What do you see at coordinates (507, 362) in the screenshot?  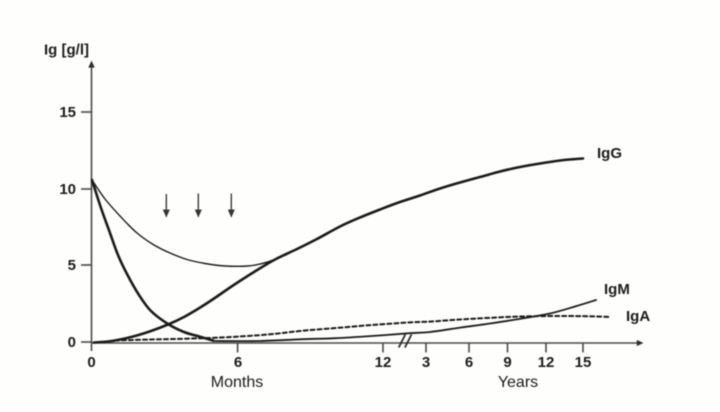 I see `svg-text: 9` at bounding box center [507, 362].